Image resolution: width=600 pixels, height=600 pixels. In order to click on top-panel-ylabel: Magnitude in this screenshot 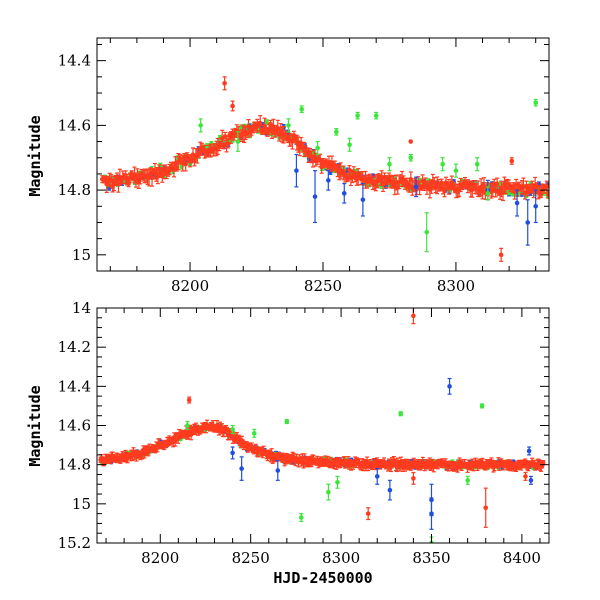, I will do `click(35, 155)`.